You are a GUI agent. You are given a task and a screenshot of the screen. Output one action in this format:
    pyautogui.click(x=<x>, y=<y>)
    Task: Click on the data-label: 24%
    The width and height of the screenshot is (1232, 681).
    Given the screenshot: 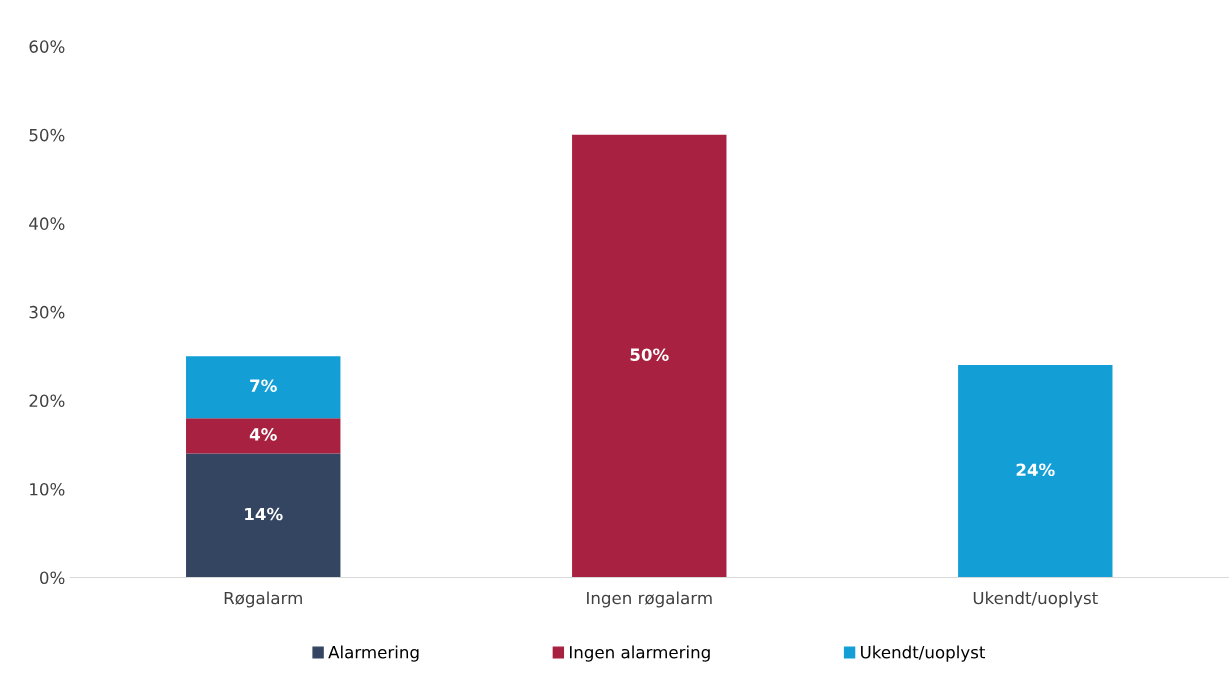 What is the action you would take?
    pyautogui.click(x=1035, y=470)
    